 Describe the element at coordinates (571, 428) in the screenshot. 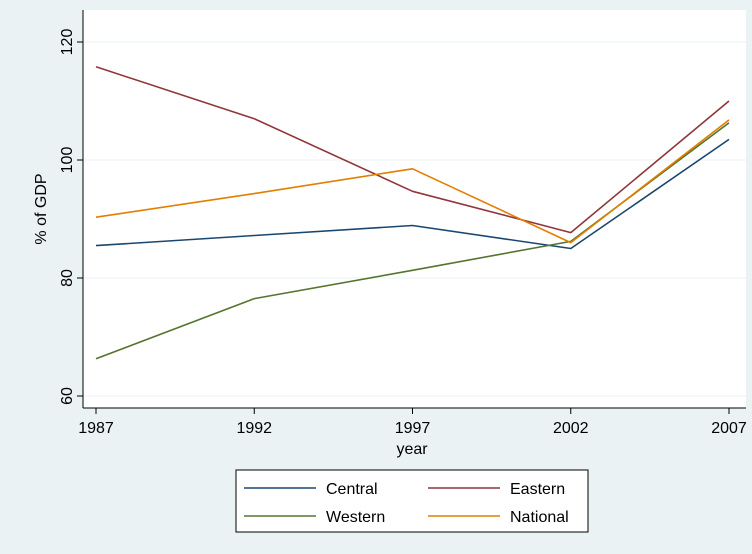

I see `x-tick-label: 2002` at that location.